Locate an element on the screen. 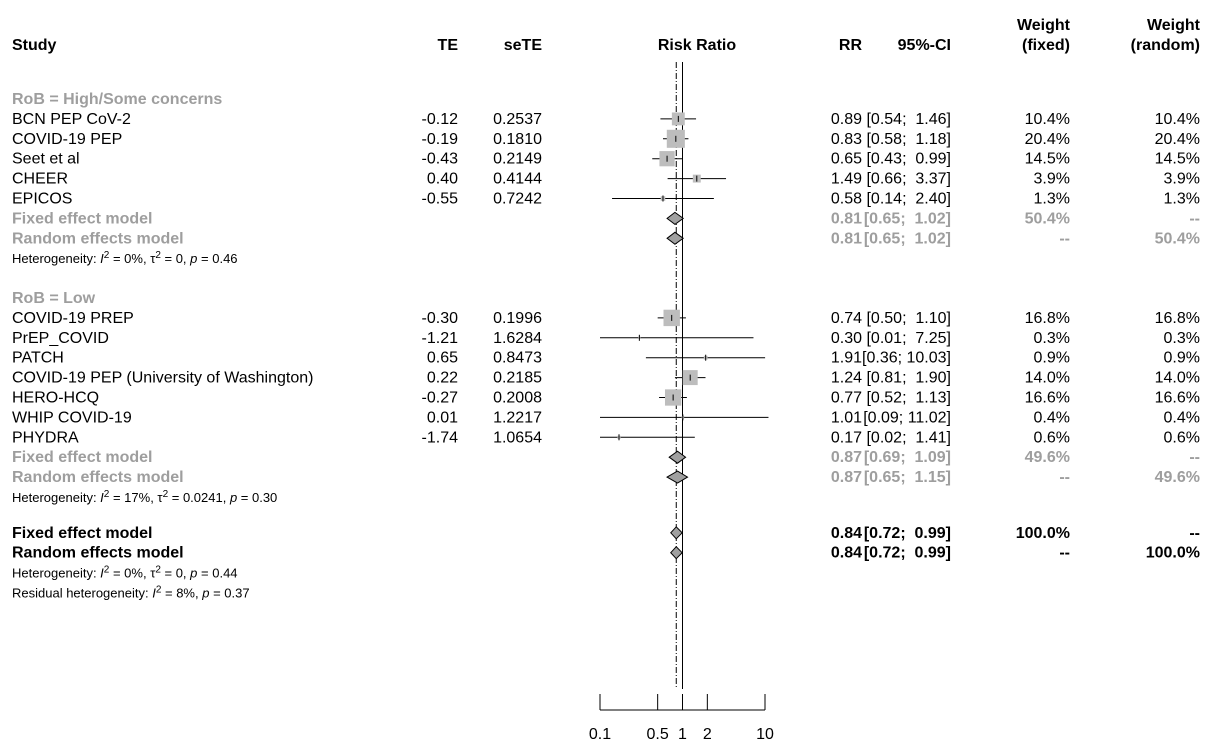  study-sete: 1.6284 is located at coordinates (517, 338).